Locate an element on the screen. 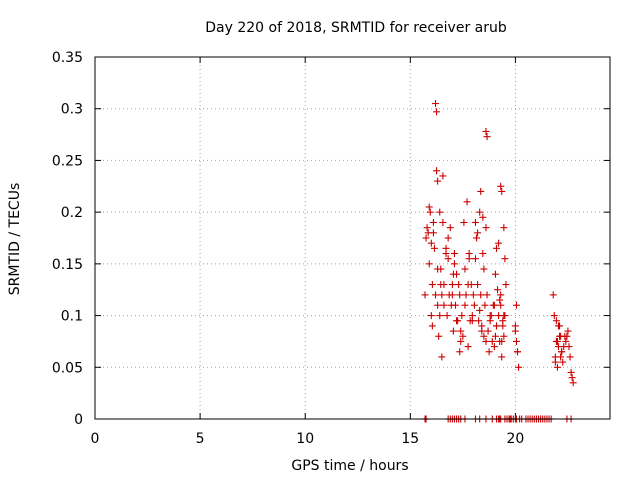 The height and width of the screenshot is (480, 640). y-tick-label: 0.05 is located at coordinates (67, 368).